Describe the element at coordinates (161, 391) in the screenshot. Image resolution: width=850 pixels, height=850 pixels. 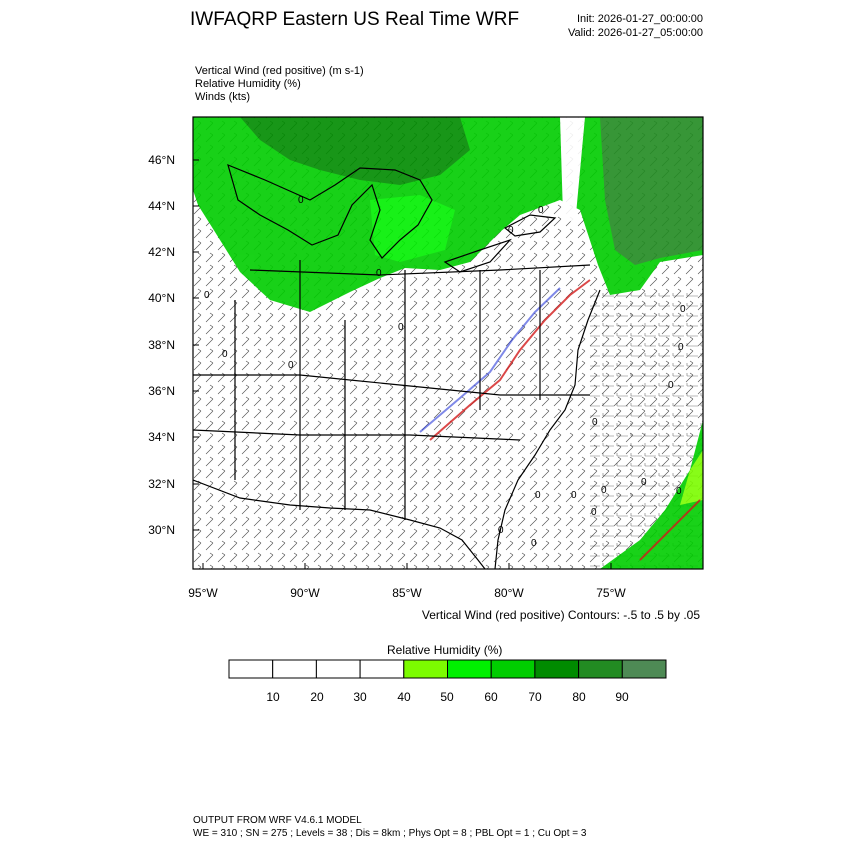
I see `lat-label: 36°N` at that location.